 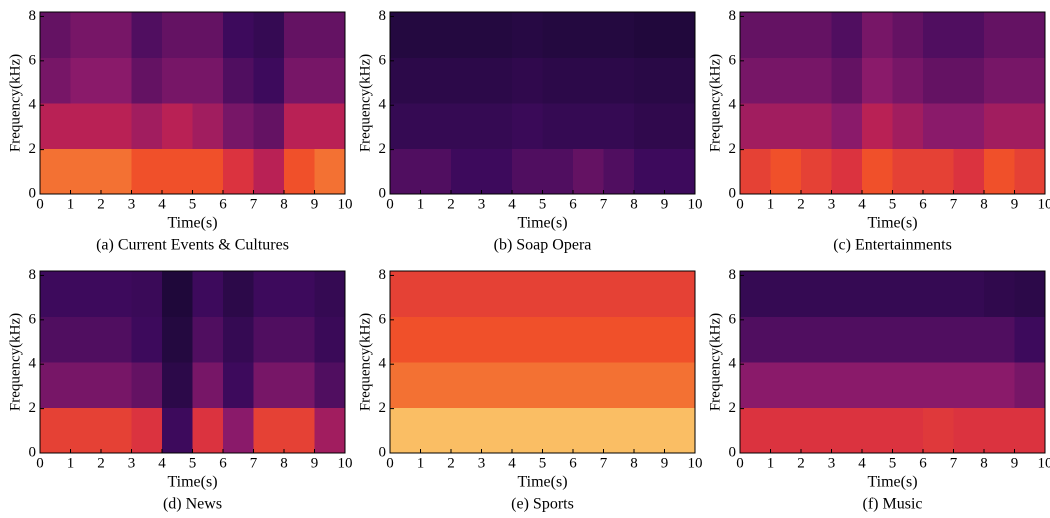 I want to click on x-tick-label: 10, so click(x=695, y=204).